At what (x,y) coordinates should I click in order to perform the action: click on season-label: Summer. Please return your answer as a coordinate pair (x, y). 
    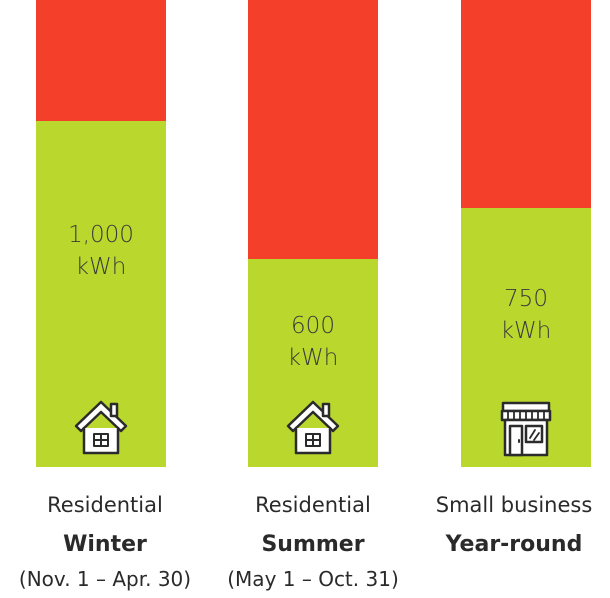
    Looking at the image, I should click on (313, 544).